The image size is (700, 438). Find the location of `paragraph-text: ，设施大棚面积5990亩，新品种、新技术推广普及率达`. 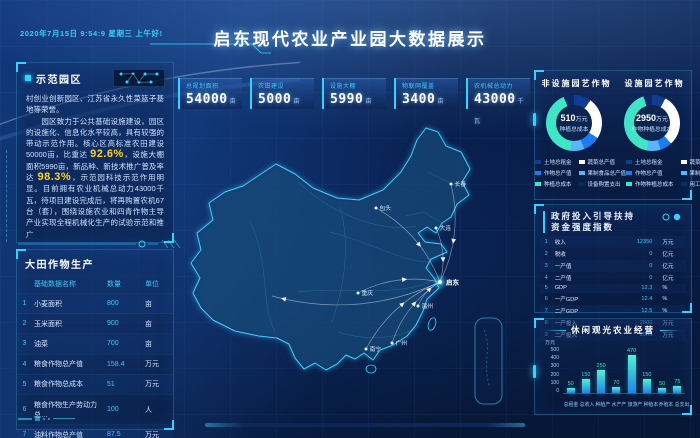

paragraph-text: ，设施大棚面积5990亩，新品种、新技术推广普及率达 is located at coordinates (95, 166).